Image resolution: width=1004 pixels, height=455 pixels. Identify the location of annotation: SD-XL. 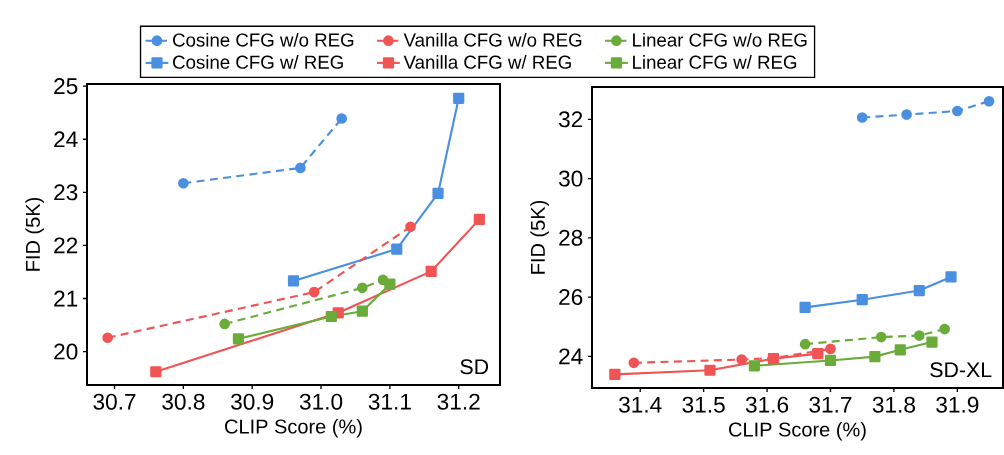
(961, 370).